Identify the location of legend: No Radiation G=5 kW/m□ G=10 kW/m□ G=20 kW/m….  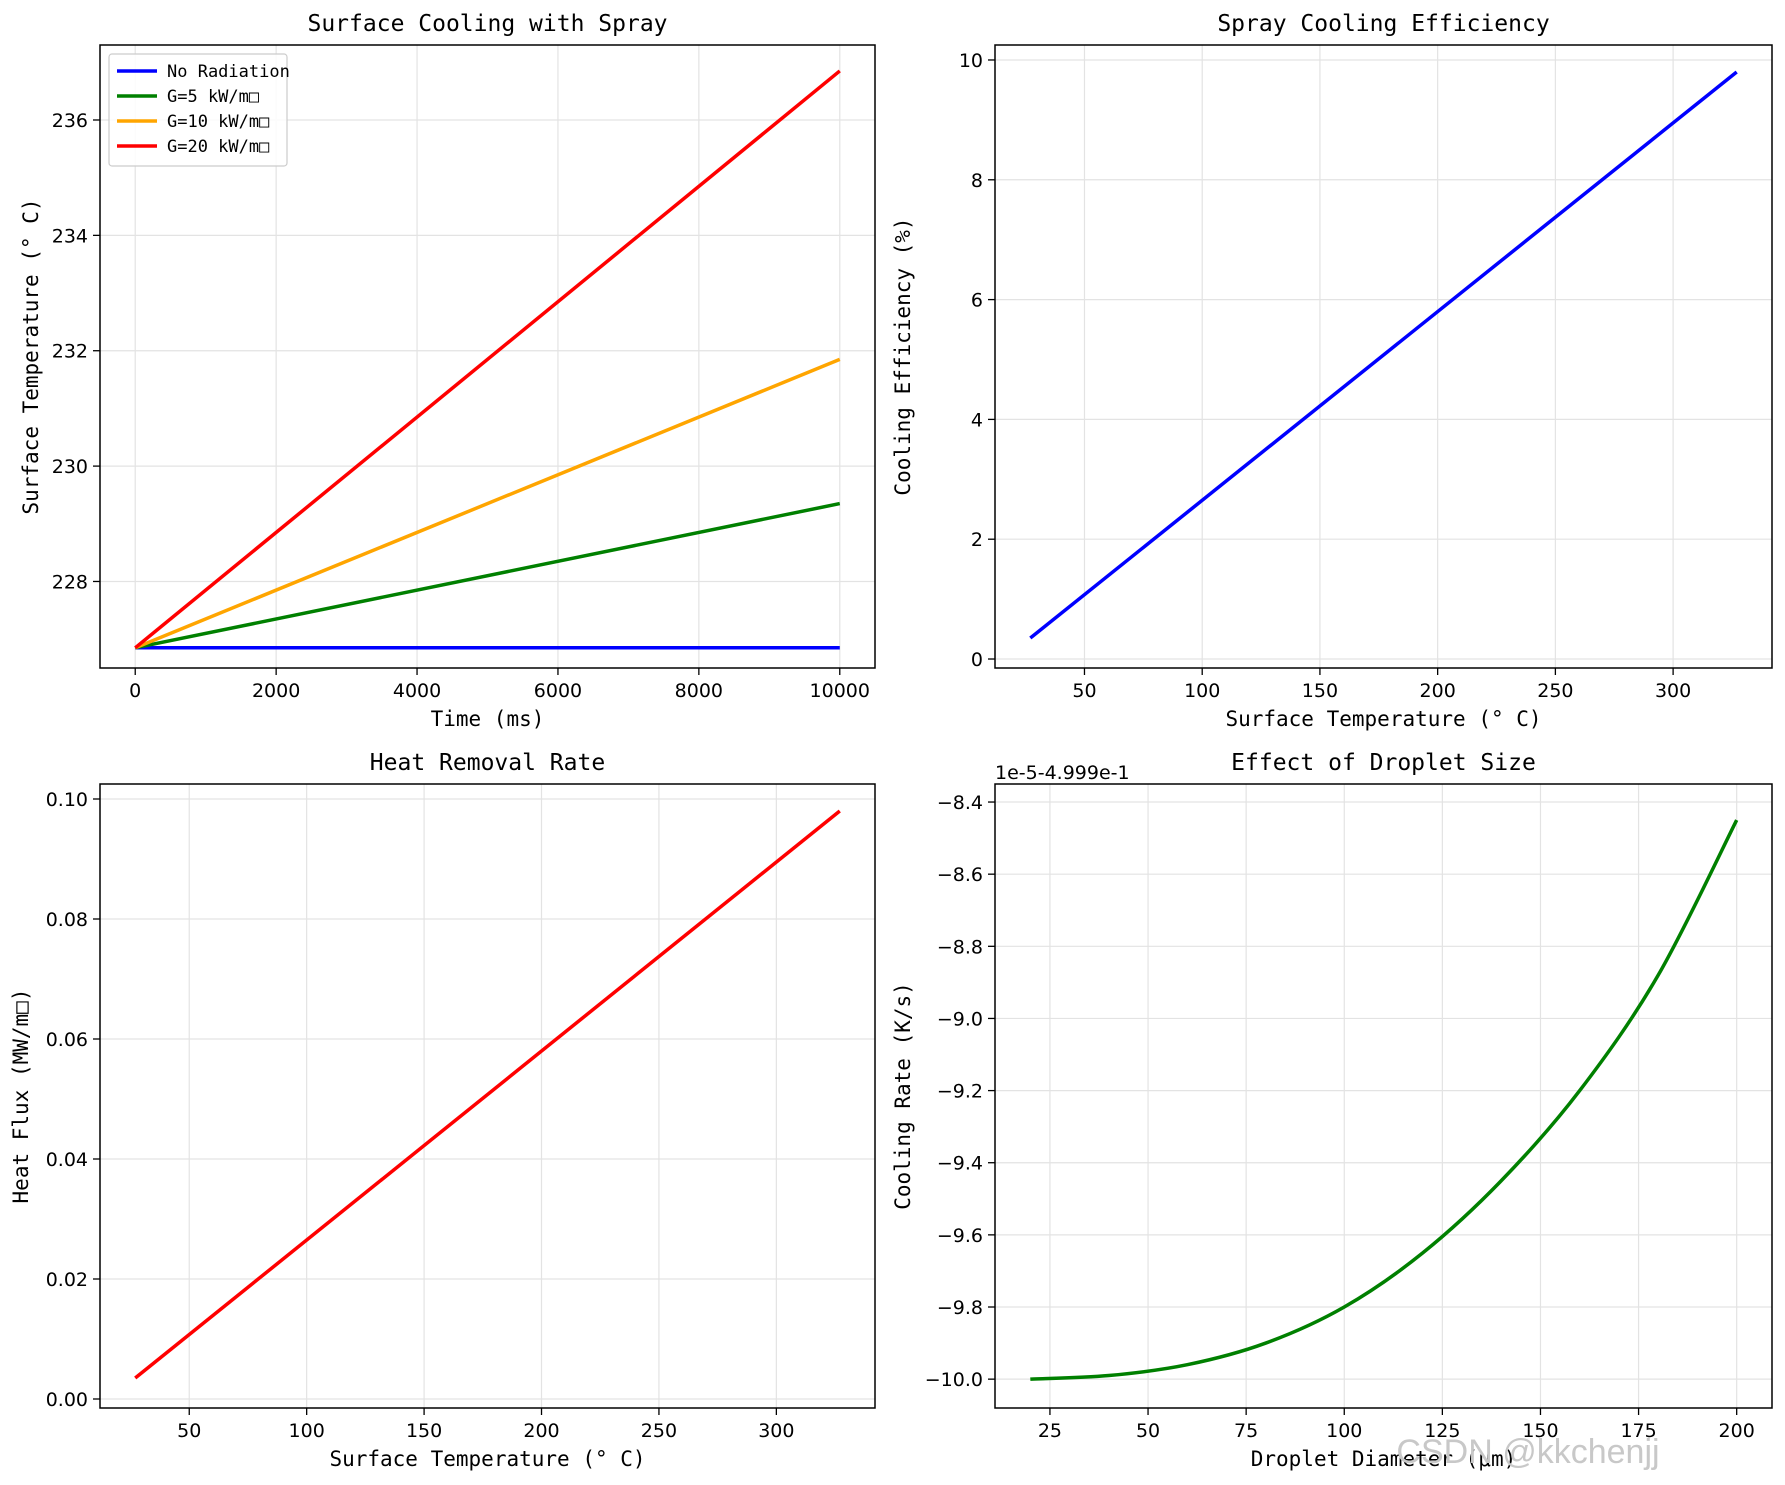
(199, 110).